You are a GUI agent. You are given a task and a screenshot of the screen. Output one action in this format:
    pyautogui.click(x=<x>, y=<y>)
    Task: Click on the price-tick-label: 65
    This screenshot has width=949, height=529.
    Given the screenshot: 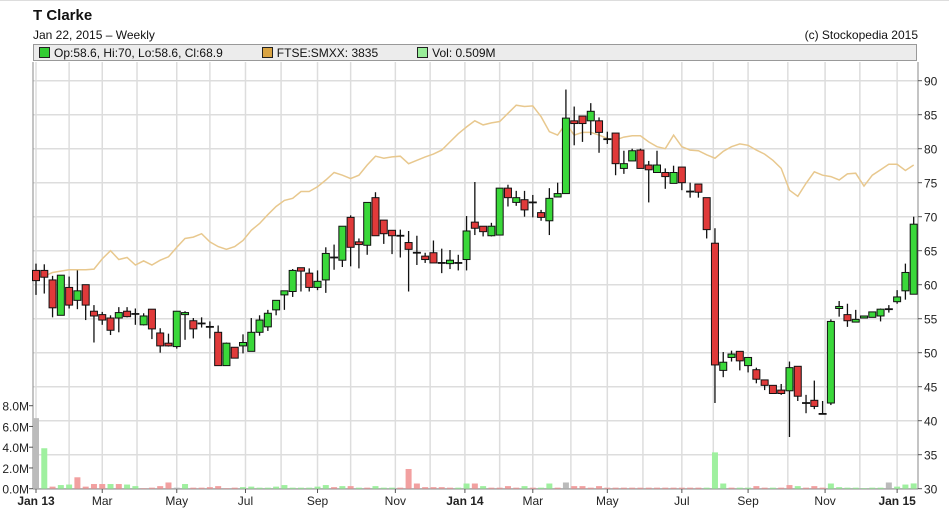 What is the action you would take?
    pyautogui.click(x=931, y=252)
    